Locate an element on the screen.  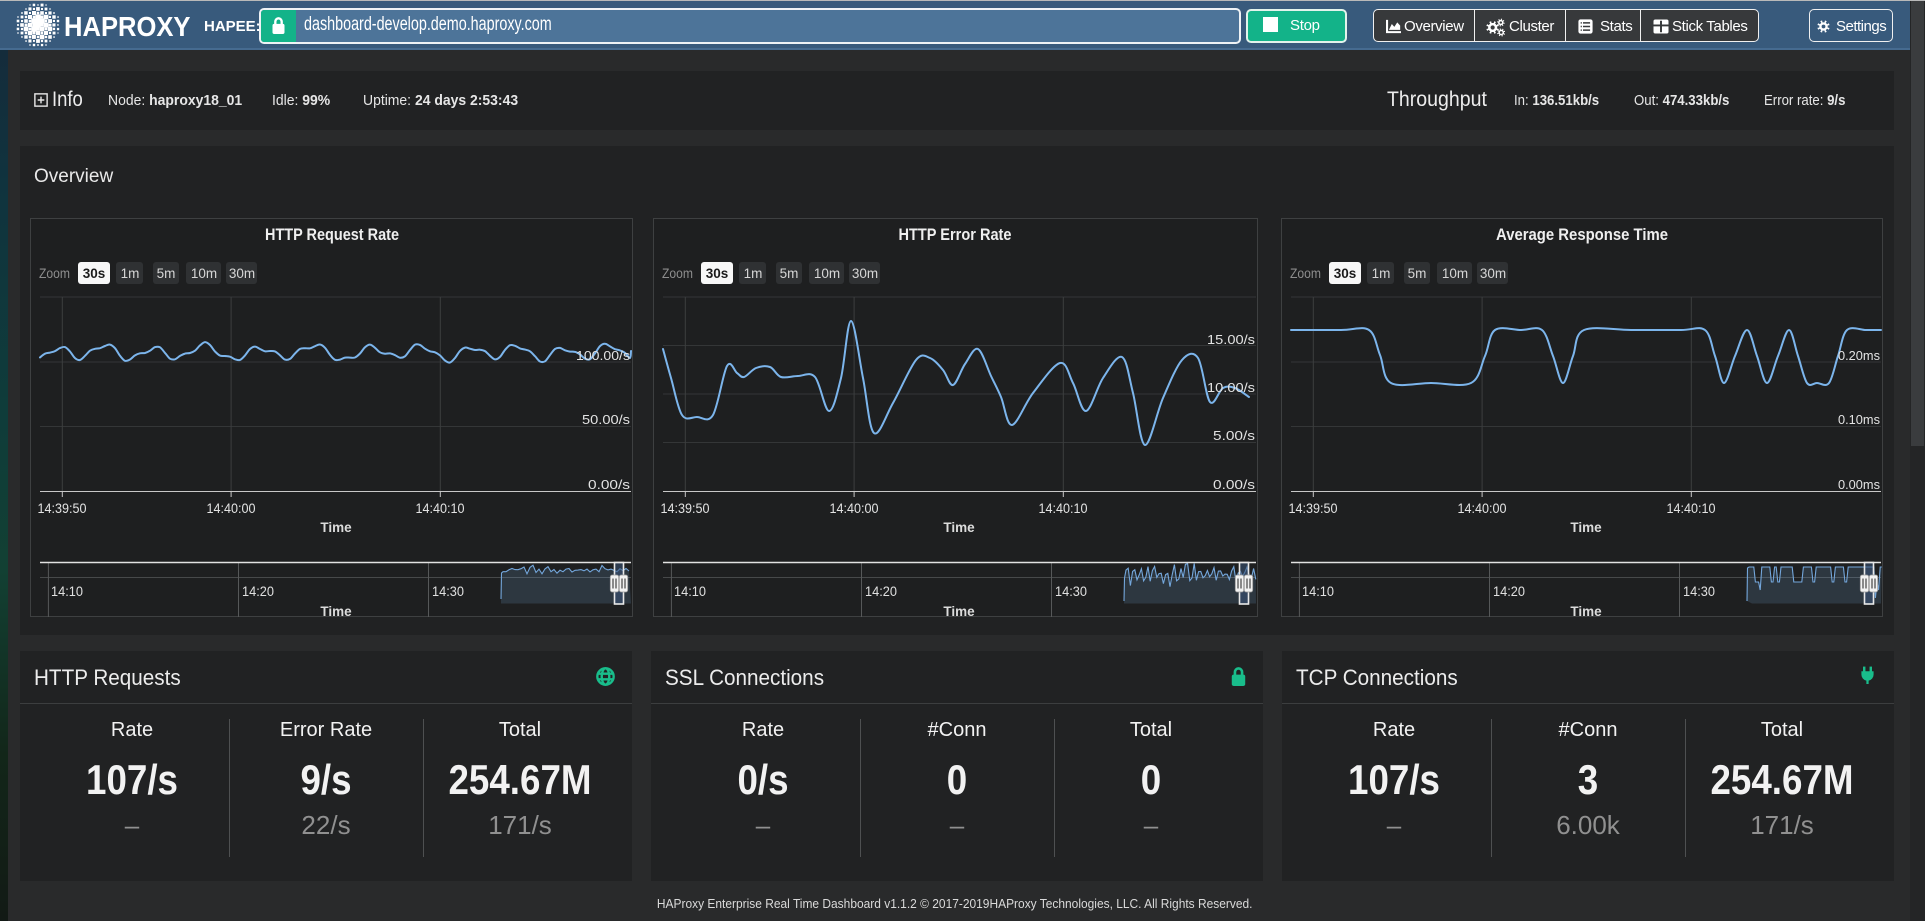
svg-text: HTTP Error Rate is located at coordinates (955, 235).